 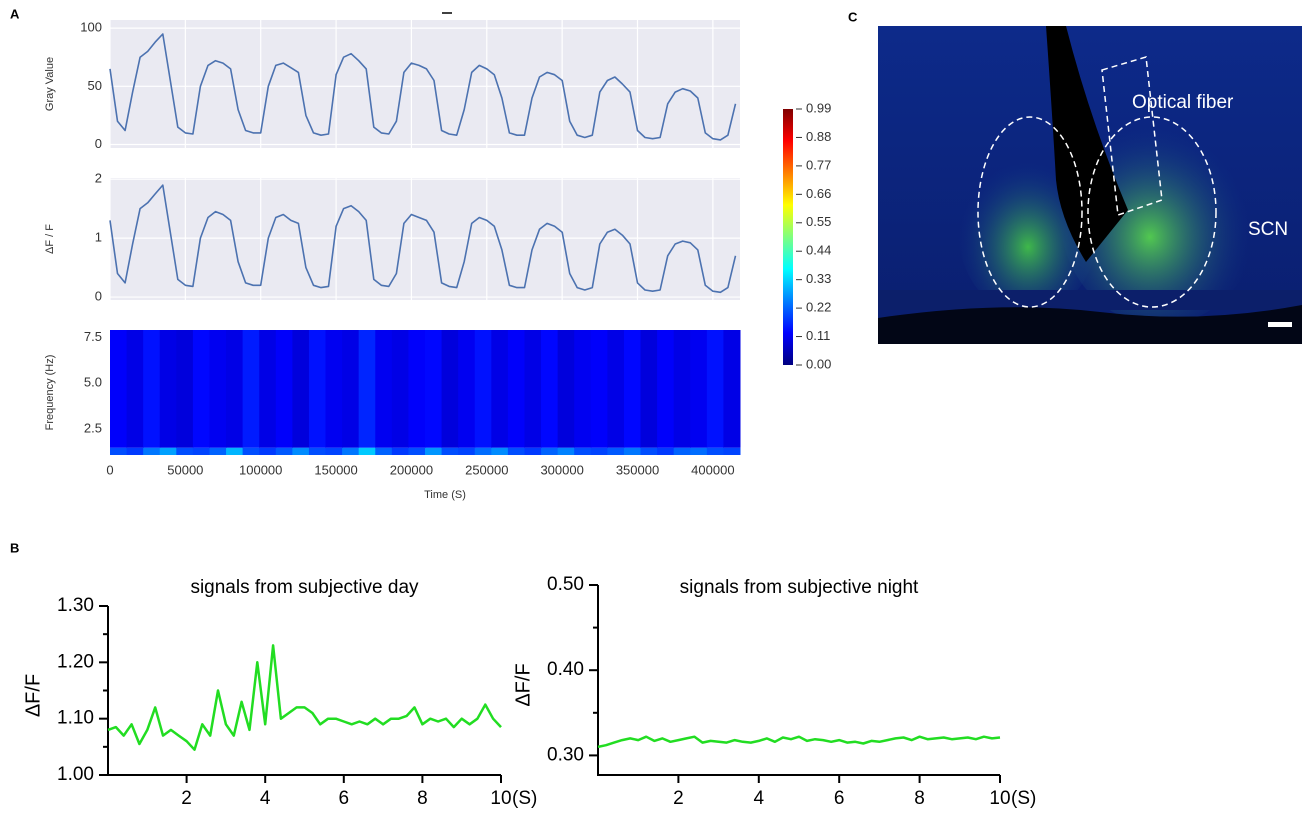 What do you see at coordinates (98, 237) in the screenshot?
I see `y-tick-label: 1` at bounding box center [98, 237].